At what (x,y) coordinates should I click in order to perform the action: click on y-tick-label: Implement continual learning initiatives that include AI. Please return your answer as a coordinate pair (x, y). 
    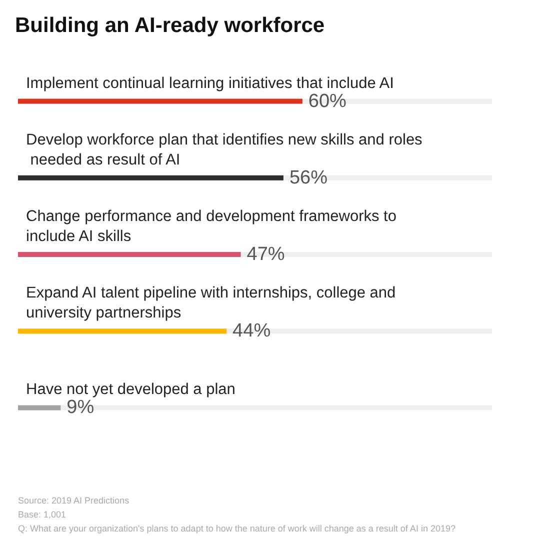
    Looking at the image, I should click on (210, 83).